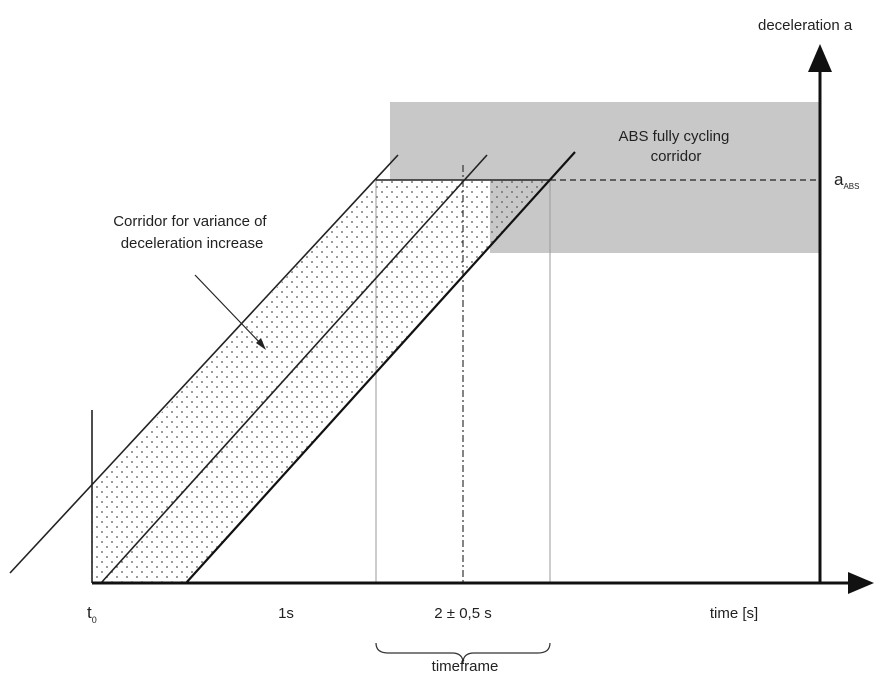 The image size is (890, 674). What do you see at coordinates (286, 613) in the screenshot?
I see `one-second-label: 1s` at bounding box center [286, 613].